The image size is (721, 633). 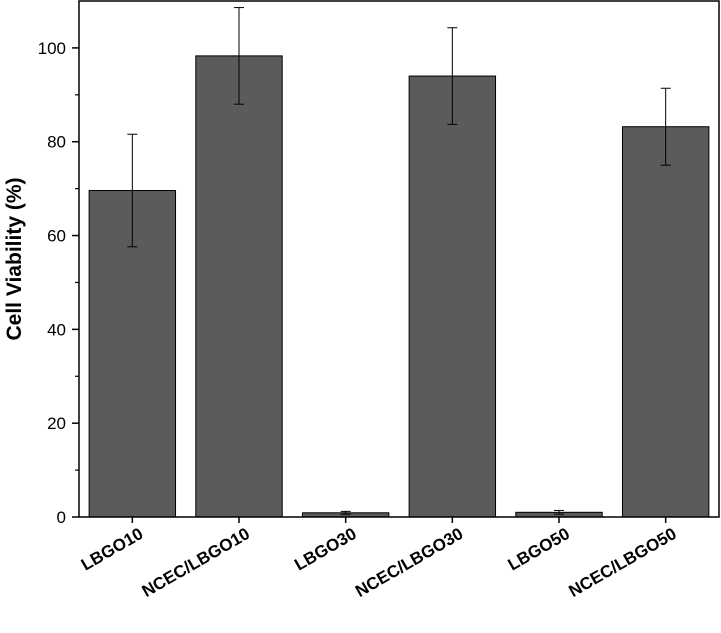 I want to click on y-tick-label-60: 60, so click(x=56, y=236).